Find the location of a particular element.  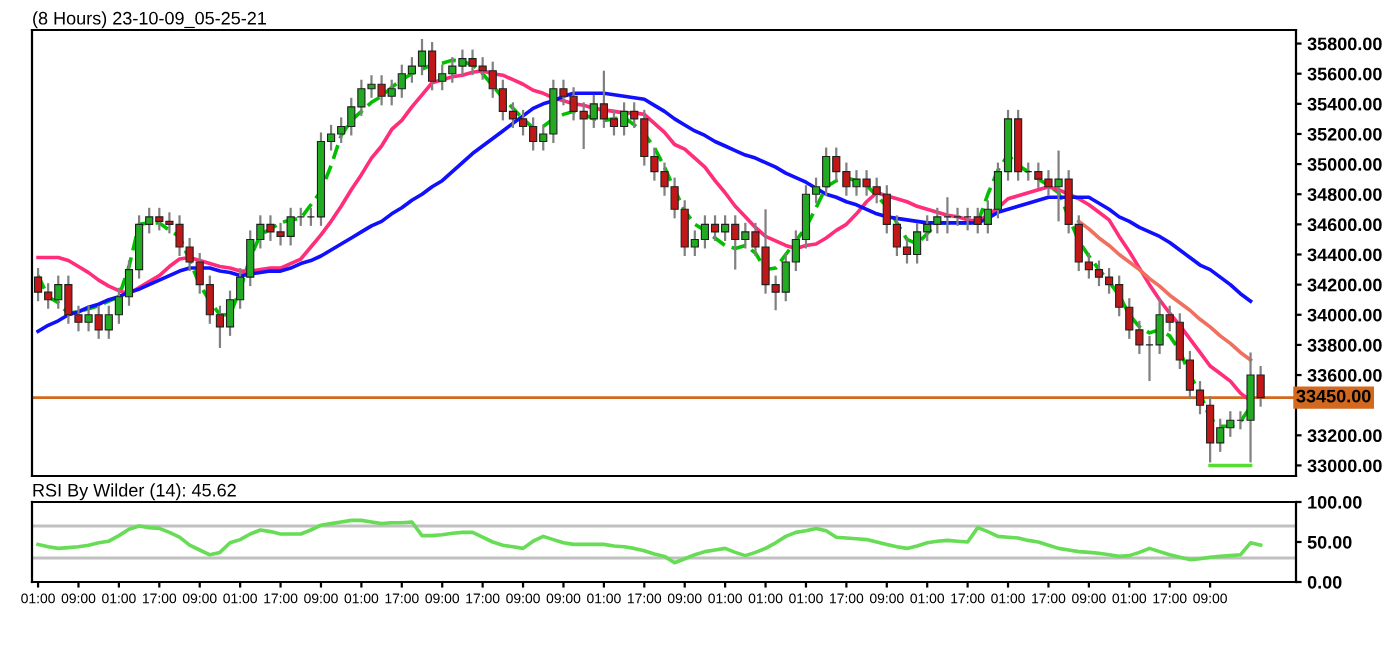

y-tick-label: 33800.00 is located at coordinates (1344, 345).